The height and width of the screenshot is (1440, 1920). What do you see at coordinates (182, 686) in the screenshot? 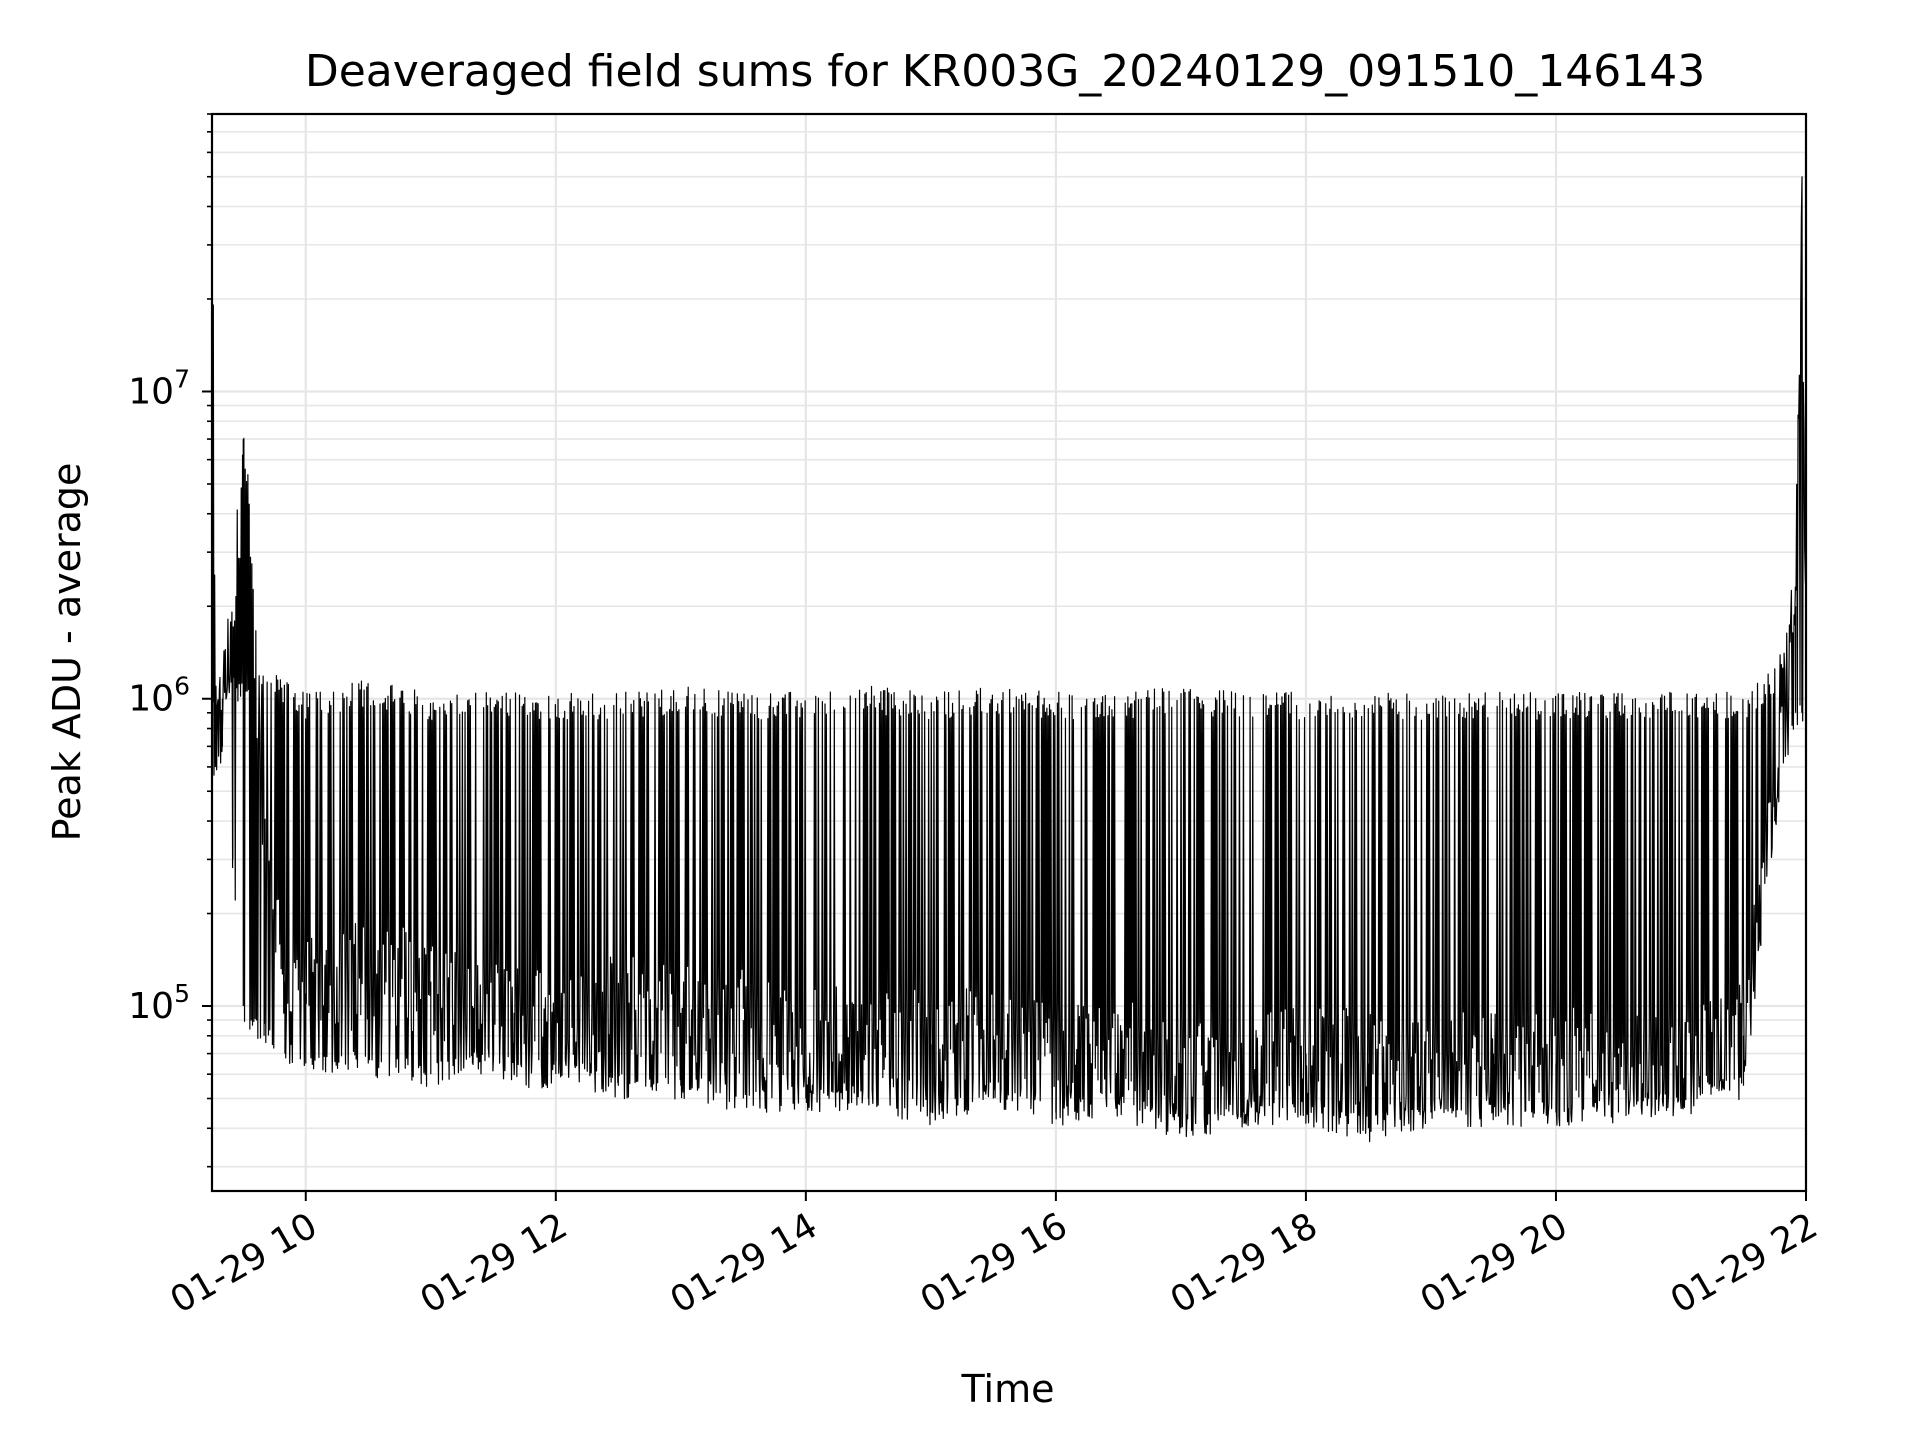
I see `y-tick-exponent: 6` at bounding box center [182, 686].